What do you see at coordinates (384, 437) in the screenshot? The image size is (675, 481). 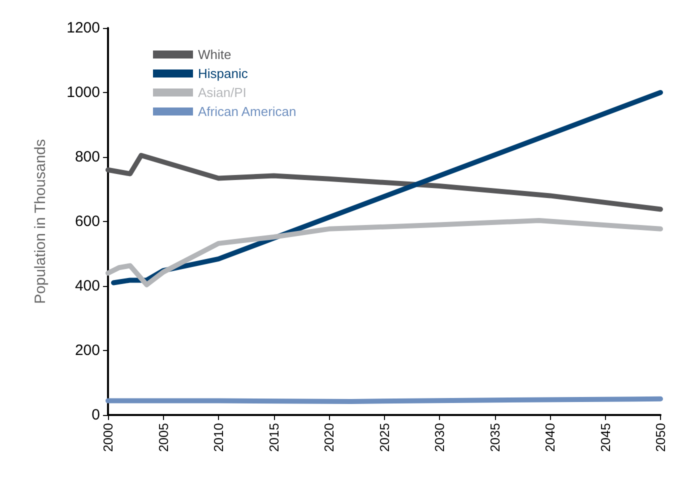 I see `x-tick-label: 2025` at bounding box center [384, 437].